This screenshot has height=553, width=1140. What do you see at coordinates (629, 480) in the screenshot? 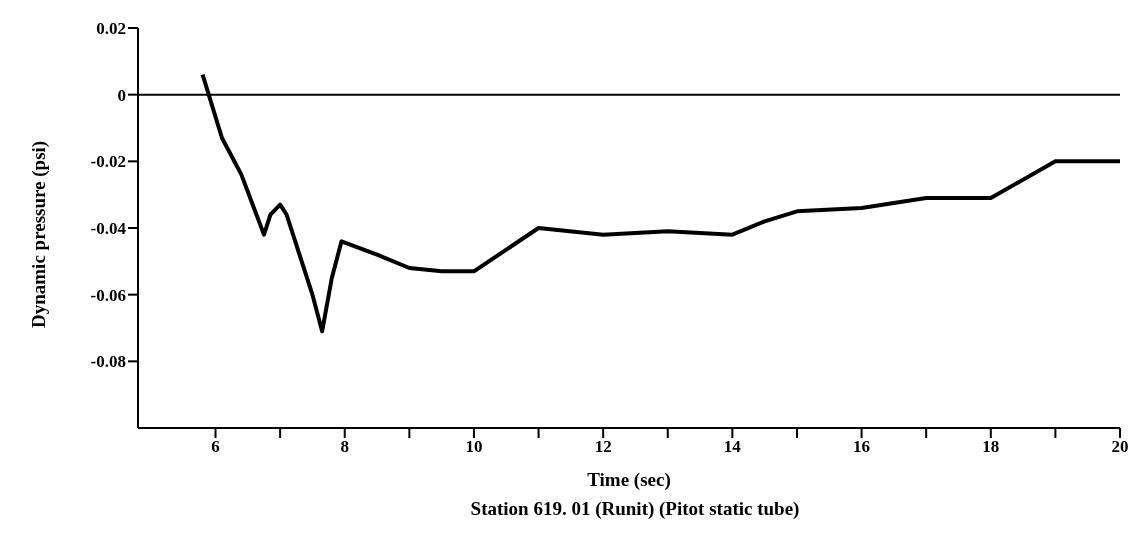
I see `x-axis-title: Time (sec)` at bounding box center [629, 480].